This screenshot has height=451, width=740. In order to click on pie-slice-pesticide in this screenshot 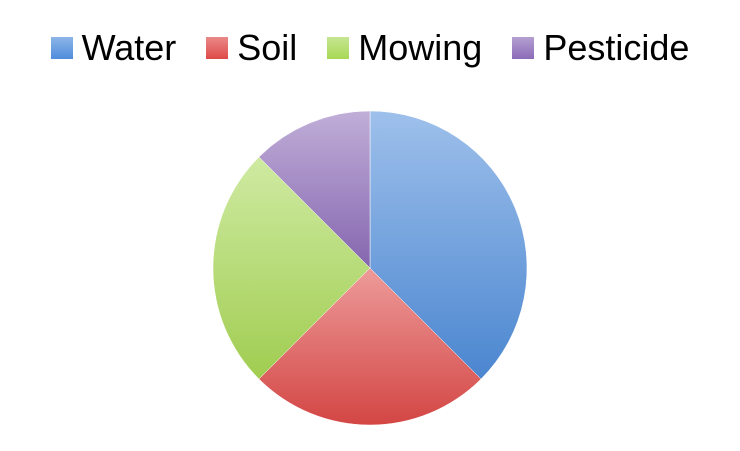, I will do `click(314, 189)`.